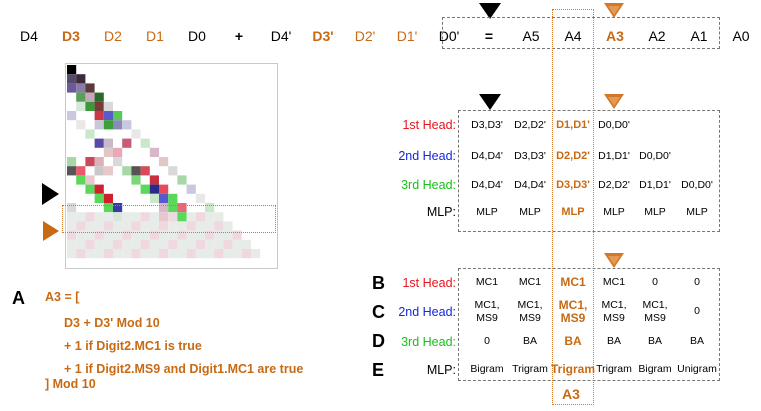 Image resolution: width=761 pixels, height=411 pixels. I want to click on token-d3p: D3', so click(323, 36).